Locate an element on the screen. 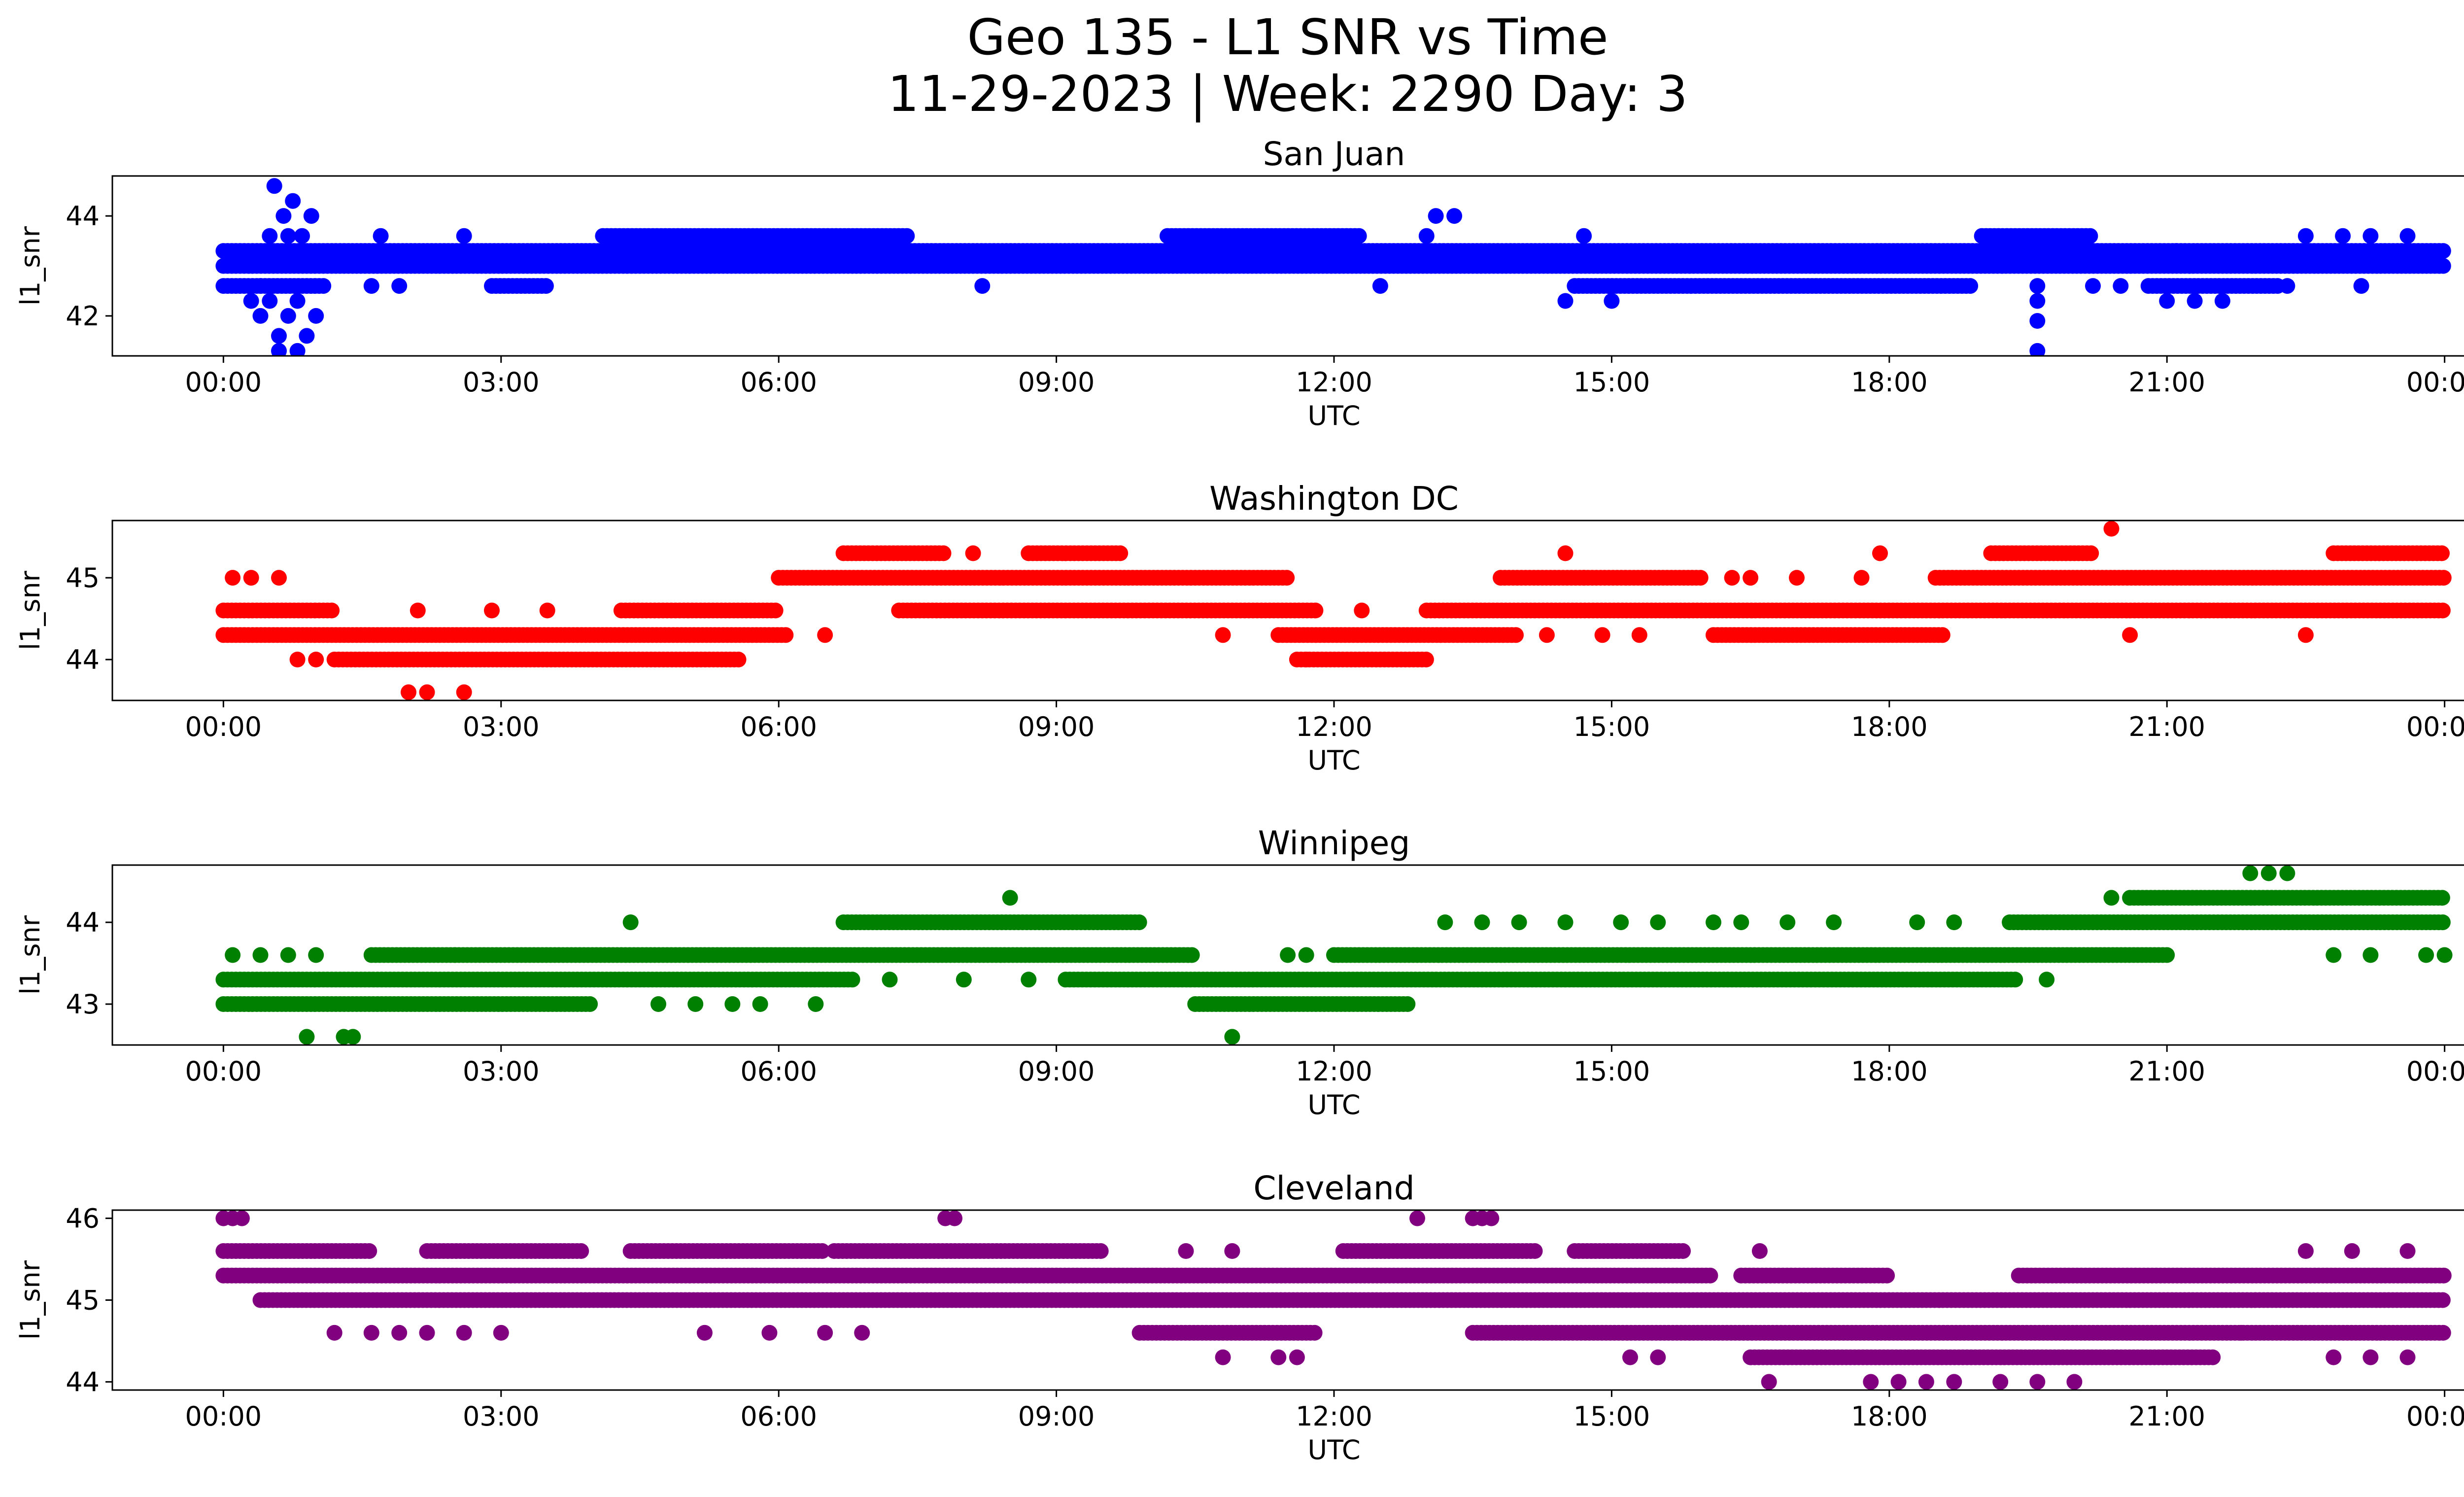  x-tick-label: 18:00 is located at coordinates (1889, 726).